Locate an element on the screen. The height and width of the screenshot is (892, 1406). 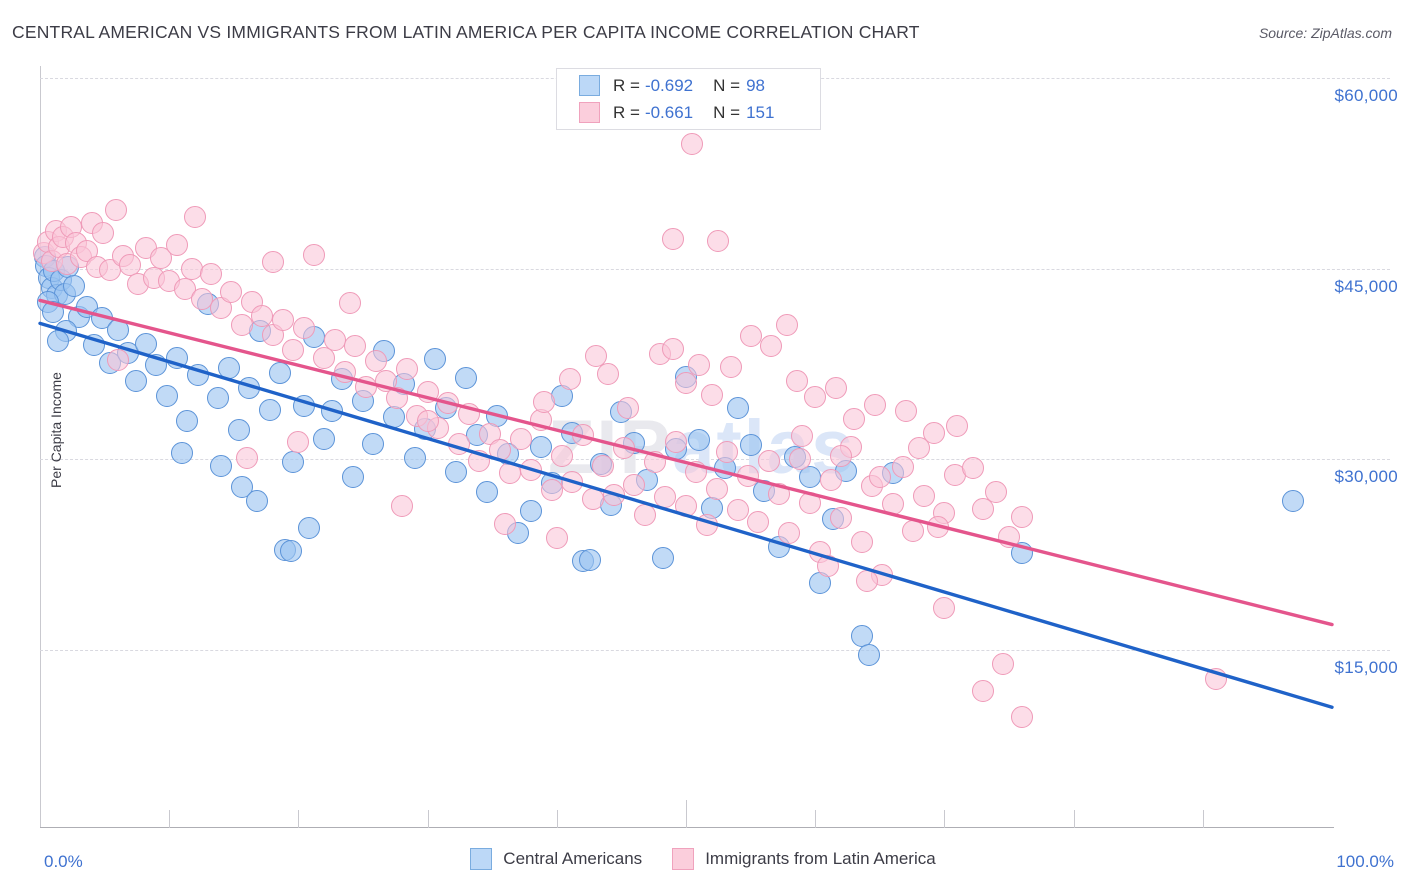
stats-row-blue: R = -0.692 N = 98 is located at coordinates (688, 85).